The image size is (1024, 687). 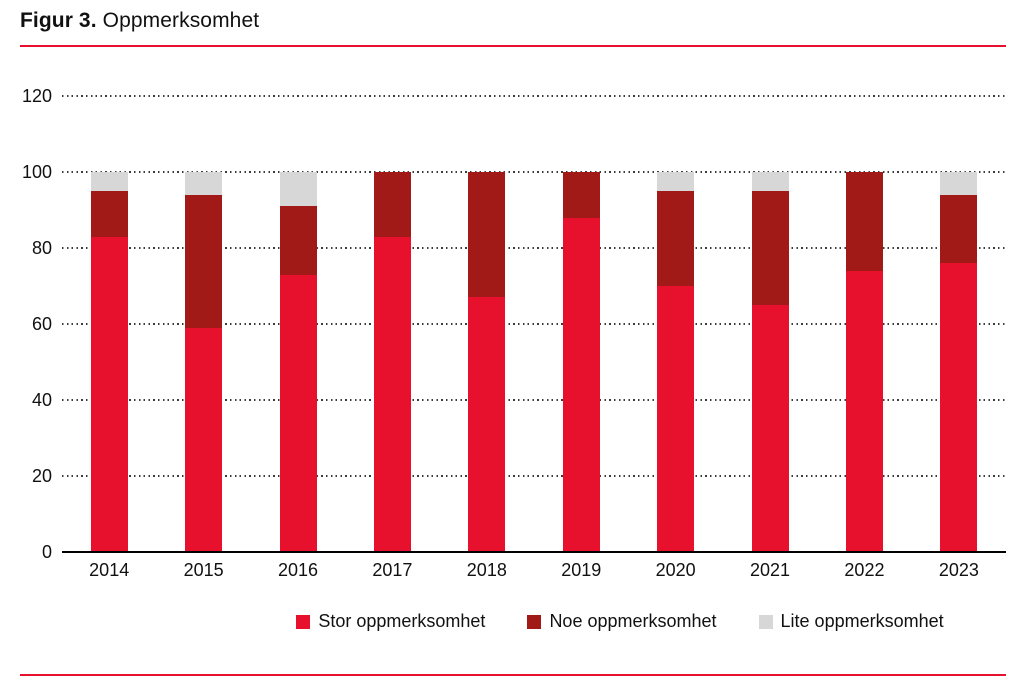 What do you see at coordinates (513, 46) in the screenshot?
I see `top-divider` at bounding box center [513, 46].